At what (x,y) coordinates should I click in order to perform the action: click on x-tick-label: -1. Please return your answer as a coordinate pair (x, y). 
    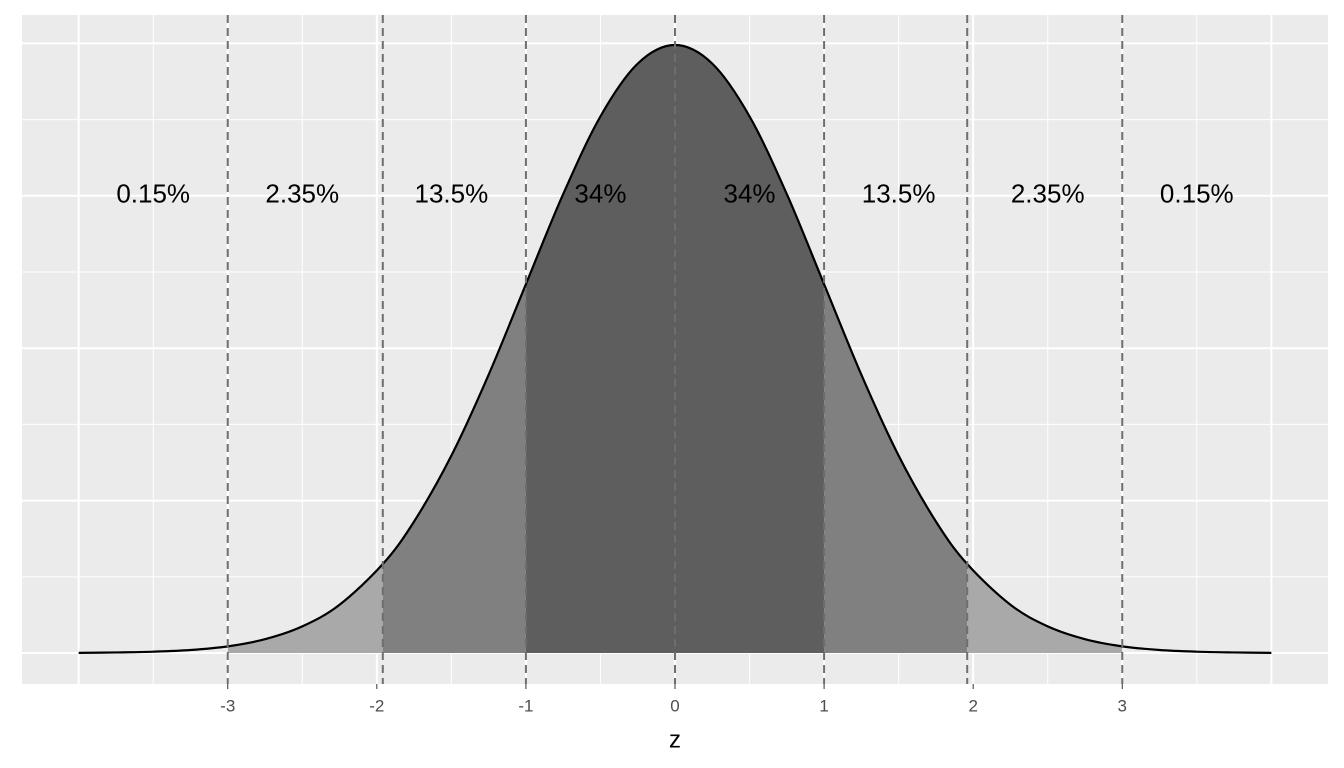
    Looking at the image, I should click on (525, 705).